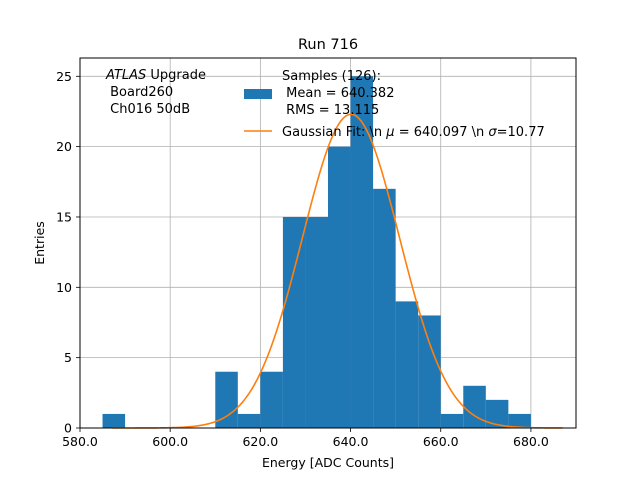 The height and width of the screenshot is (480, 640). What do you see at coordinates (328, 462) in the screenshot?
I see `x-axis-label: Energy [ADC Counts]` at bounding box center [328, 462].